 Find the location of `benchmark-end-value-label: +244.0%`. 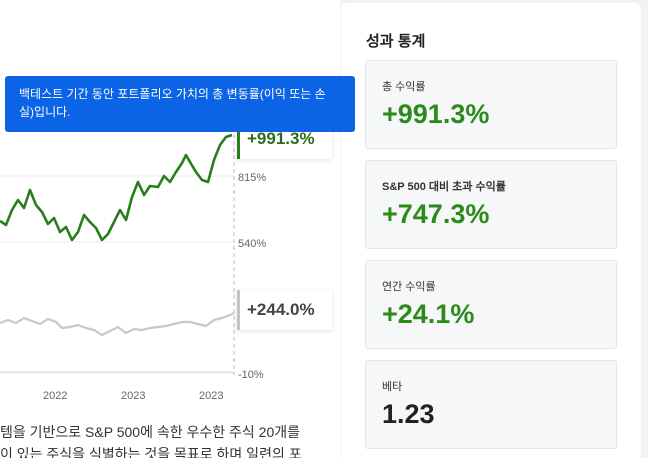

benchmark-end-value-label: +244.0% is located at coordinates (284, 310).